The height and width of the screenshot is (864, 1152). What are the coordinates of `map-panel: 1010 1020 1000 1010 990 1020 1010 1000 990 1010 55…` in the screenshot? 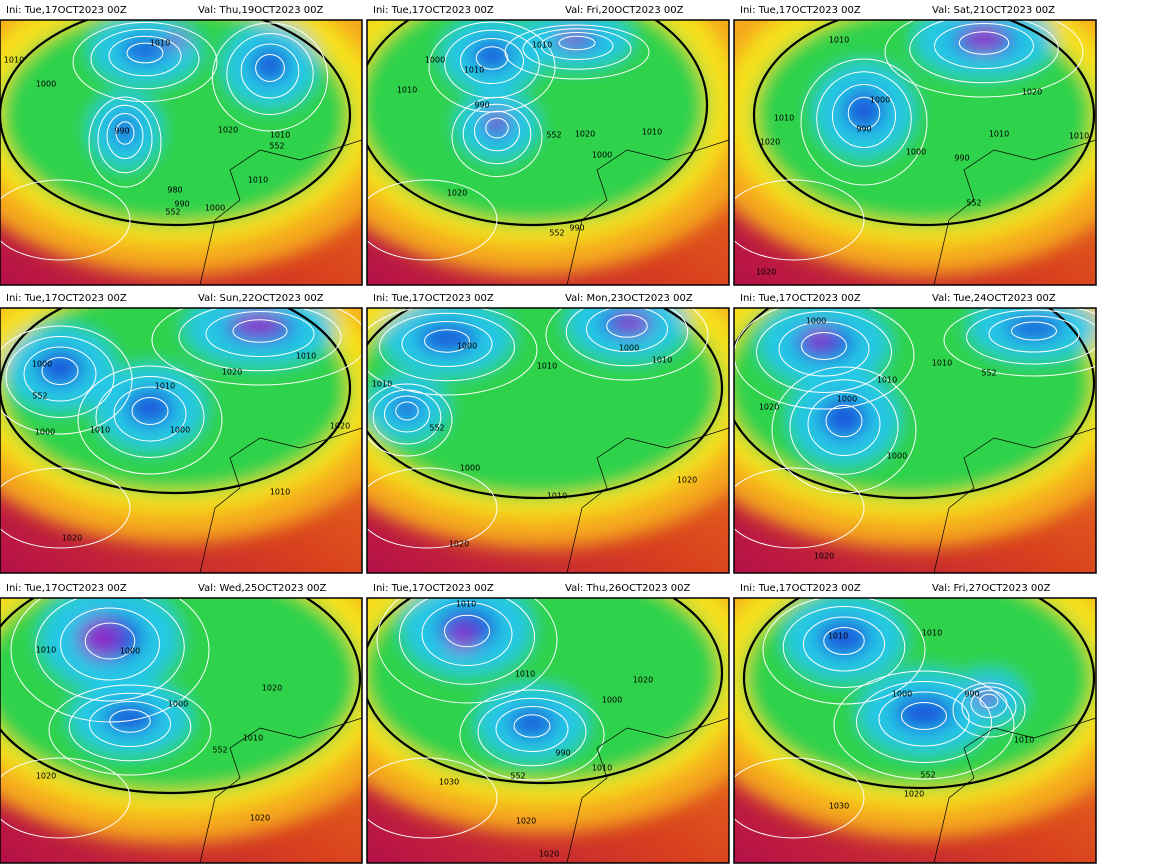 It's located at (915, 152).